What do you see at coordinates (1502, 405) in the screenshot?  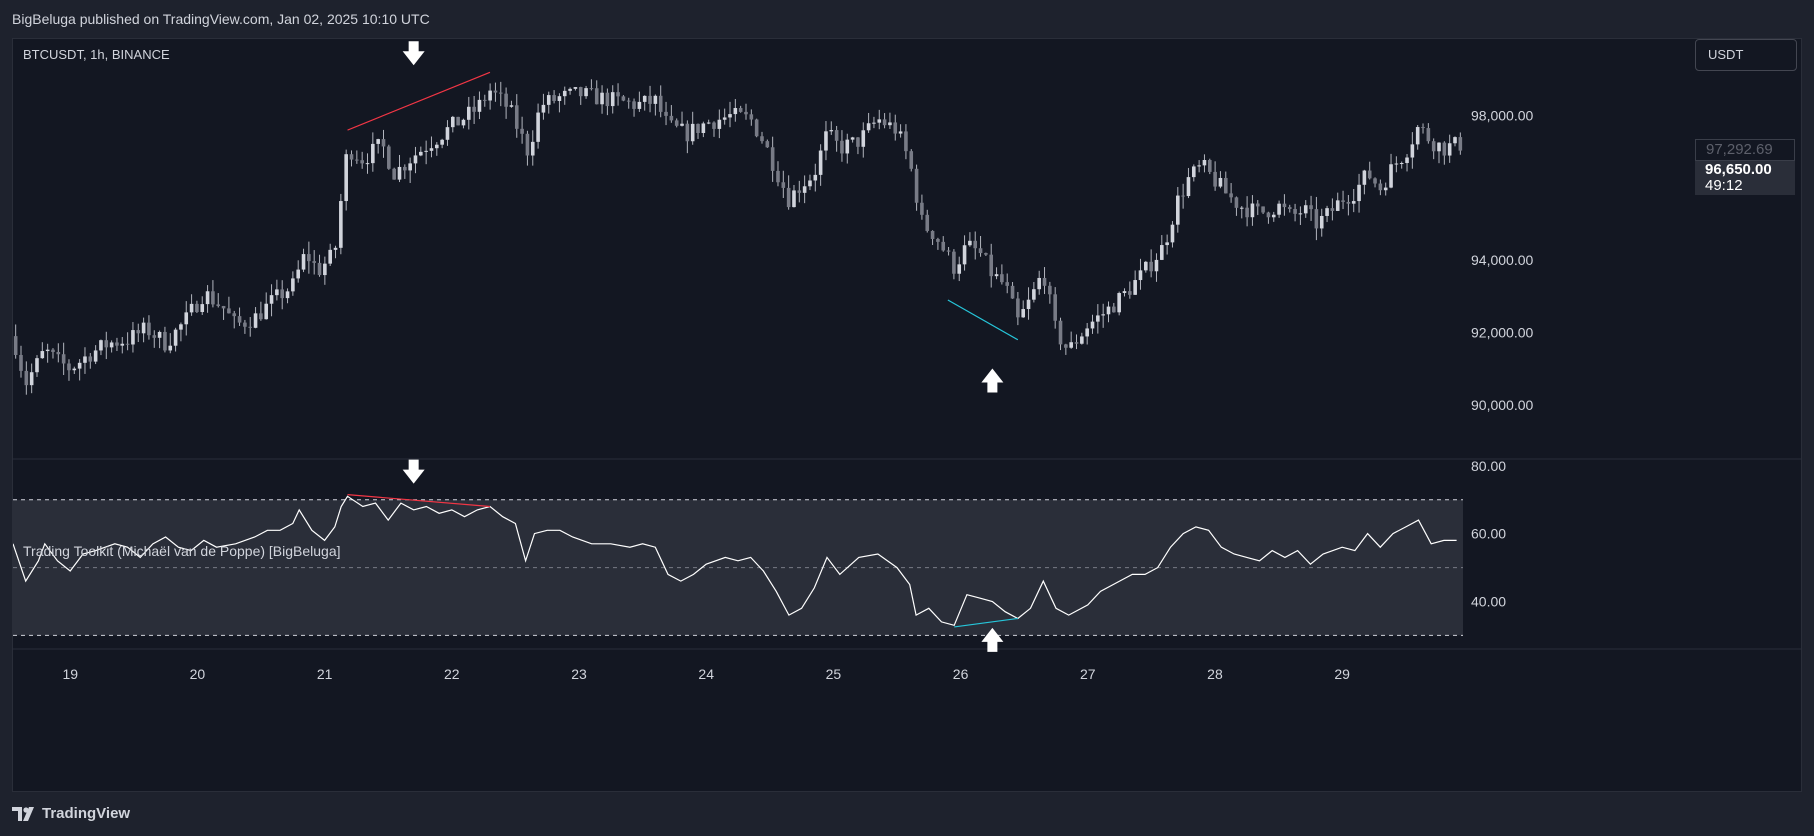 I see `price-axis-label: 90,000.00` at bounding box center [1502, 405].